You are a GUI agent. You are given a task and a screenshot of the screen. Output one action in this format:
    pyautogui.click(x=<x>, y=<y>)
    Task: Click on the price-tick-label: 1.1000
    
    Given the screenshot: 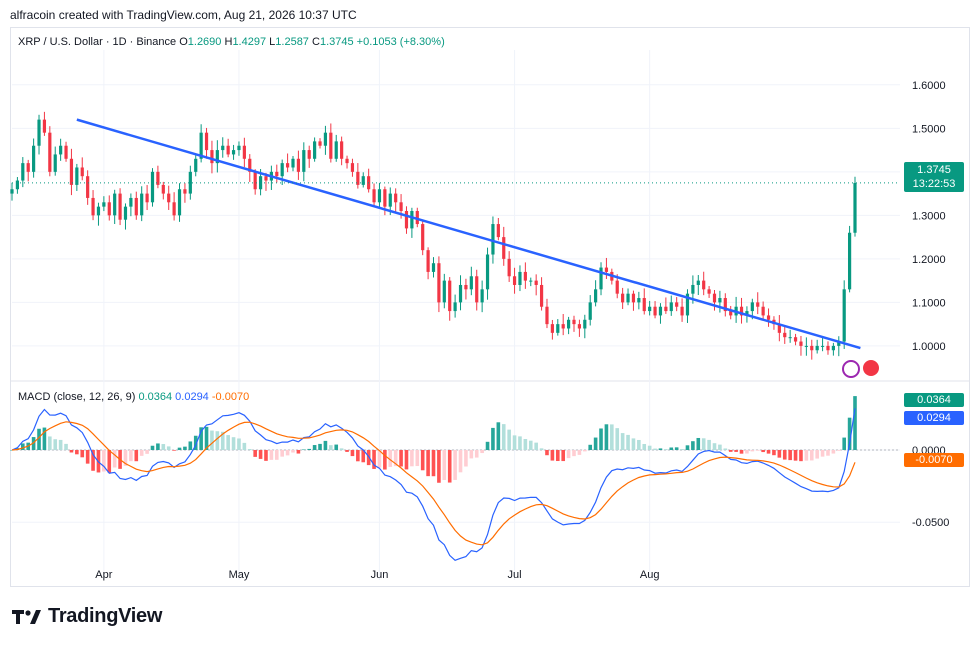 What is the action you would take?
    pyautogui.click(x=929, y=303)
    